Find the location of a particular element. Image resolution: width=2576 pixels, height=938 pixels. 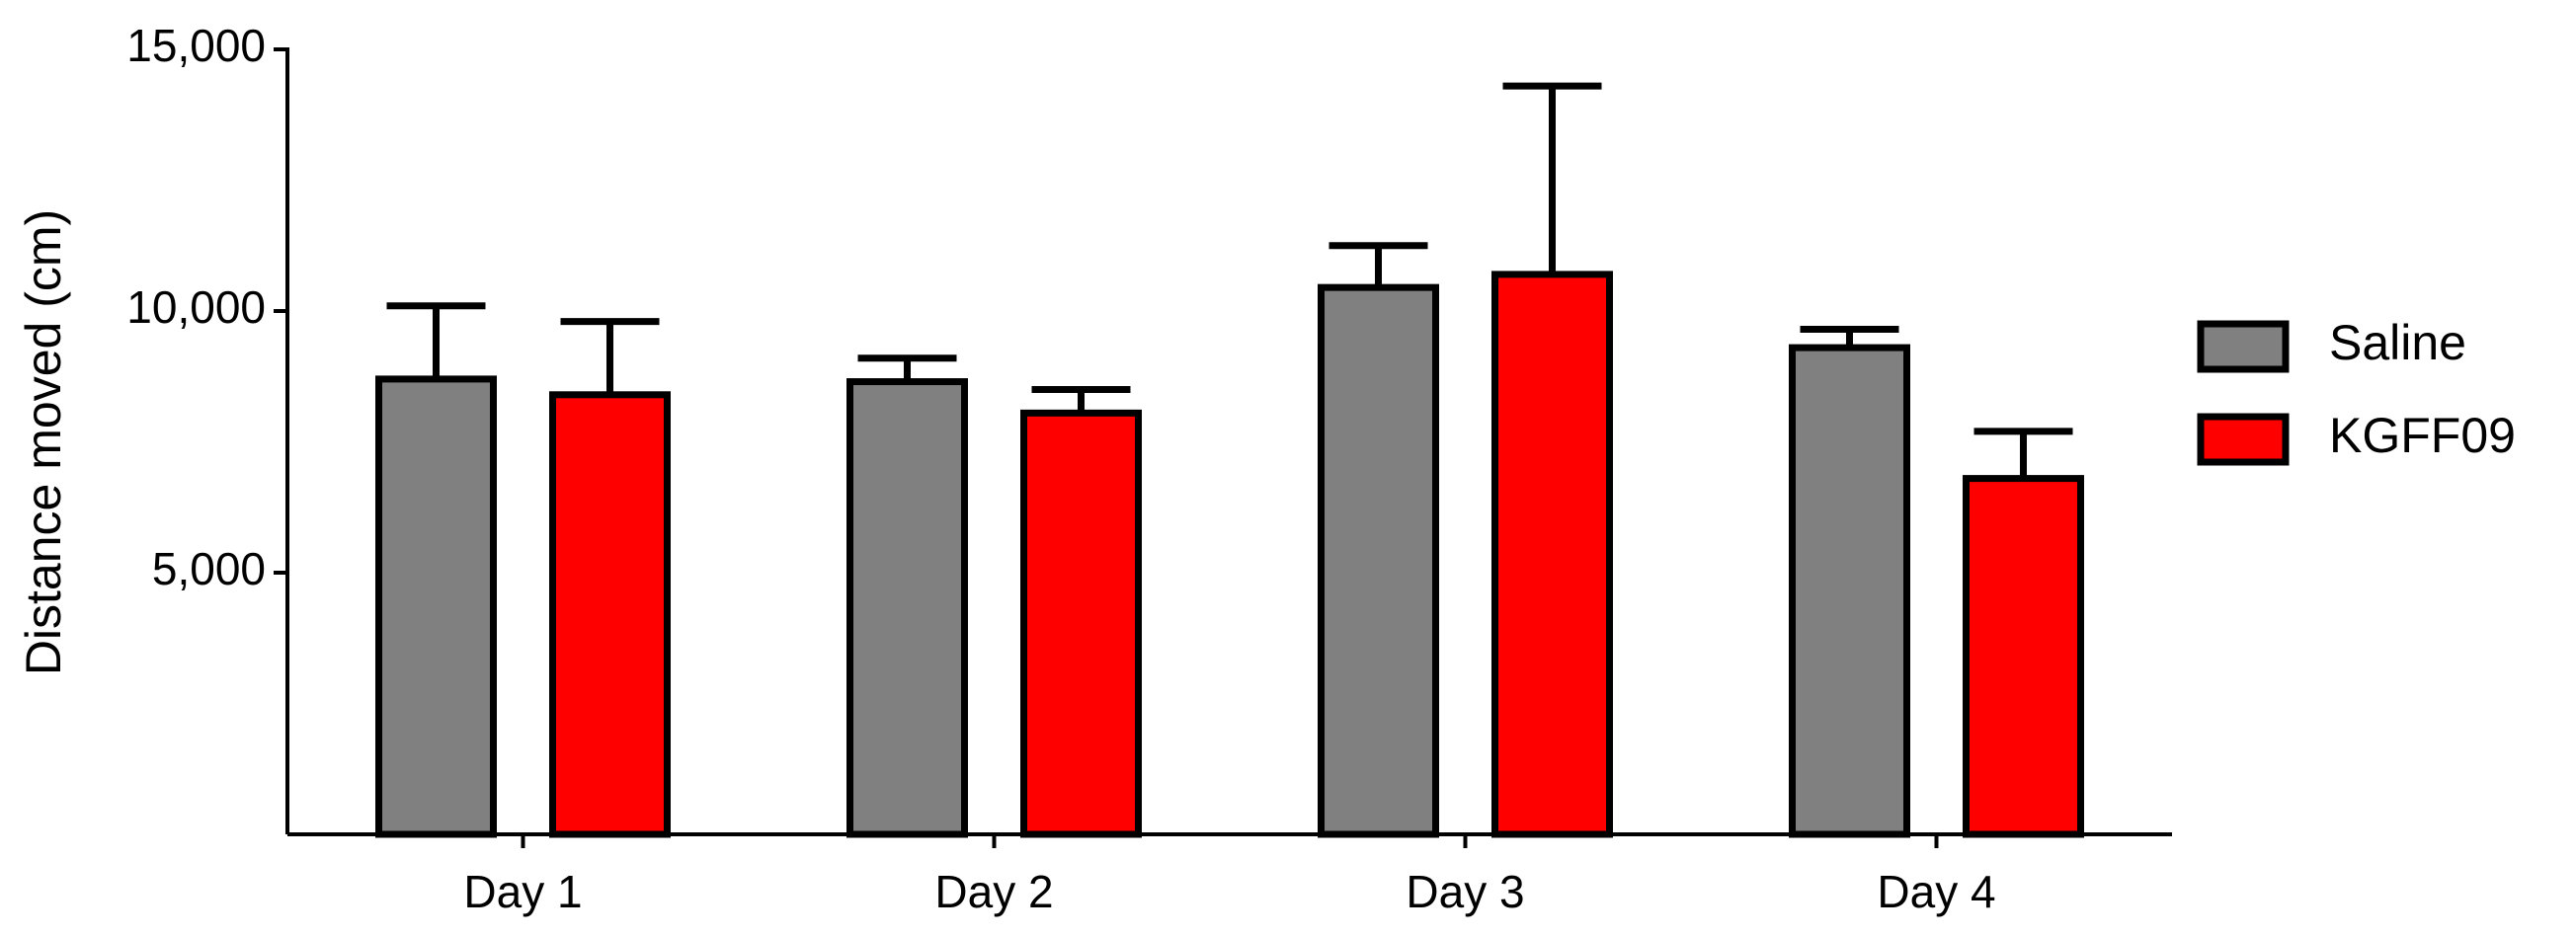

y-tick-label: 15,000 is located at coordinates (196, 46).